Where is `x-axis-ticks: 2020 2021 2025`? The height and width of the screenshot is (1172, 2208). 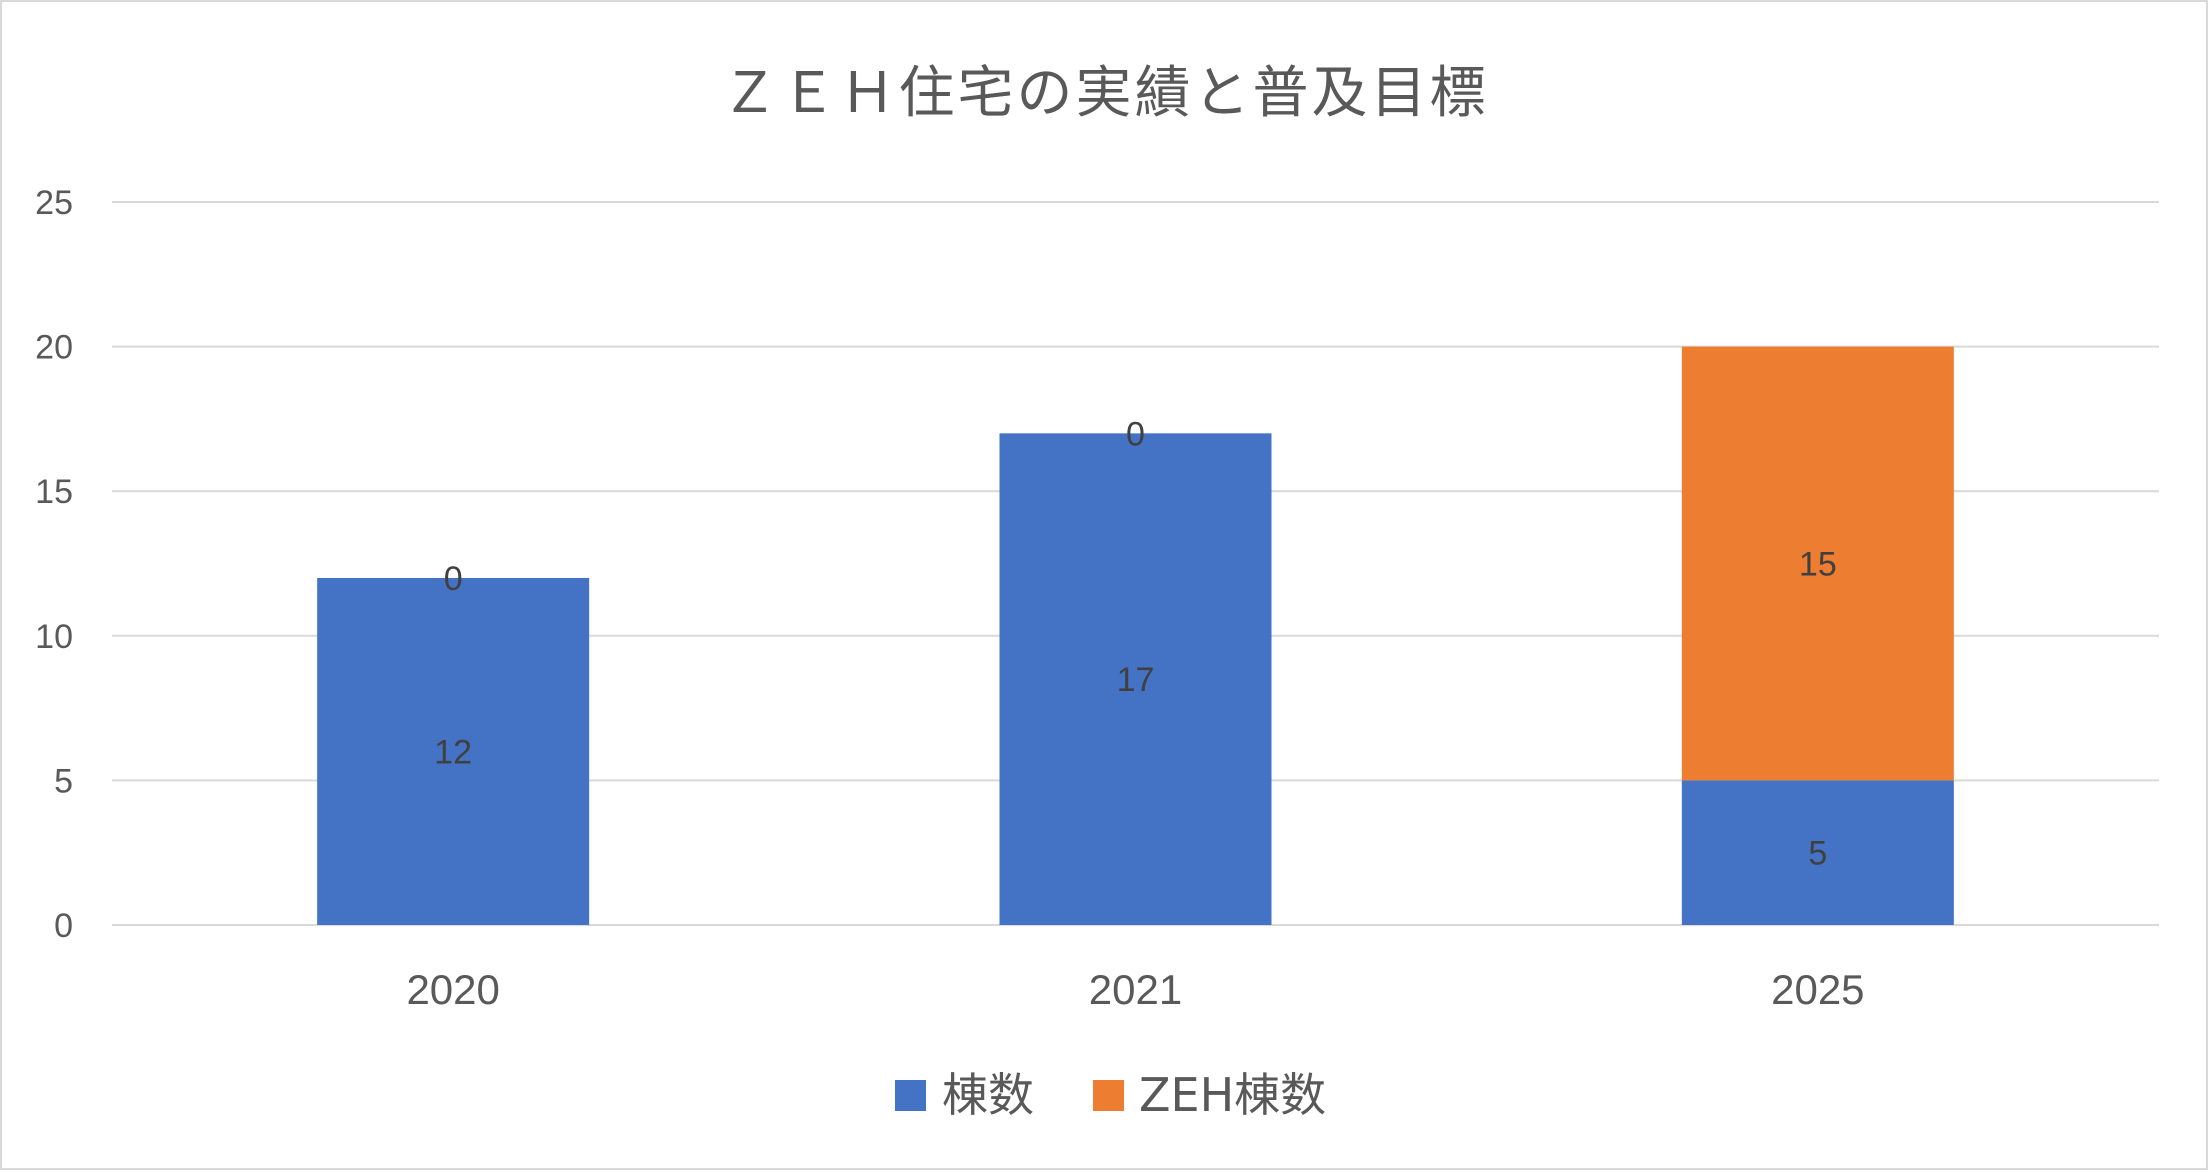
x-axis-ticks: 2020 2021 2025 is located at coordinates (1135, 989).